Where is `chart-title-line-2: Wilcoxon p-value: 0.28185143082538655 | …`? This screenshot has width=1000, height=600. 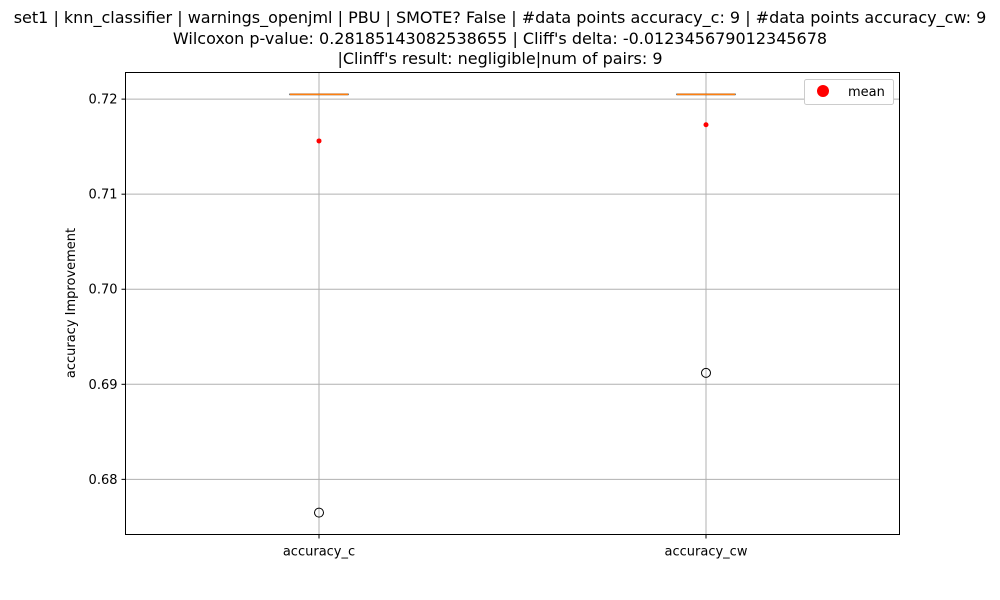 chart-title-line-2: Wilcoxon p-value: 0.28185143082538655 | … is located at coordinates (500, 38).